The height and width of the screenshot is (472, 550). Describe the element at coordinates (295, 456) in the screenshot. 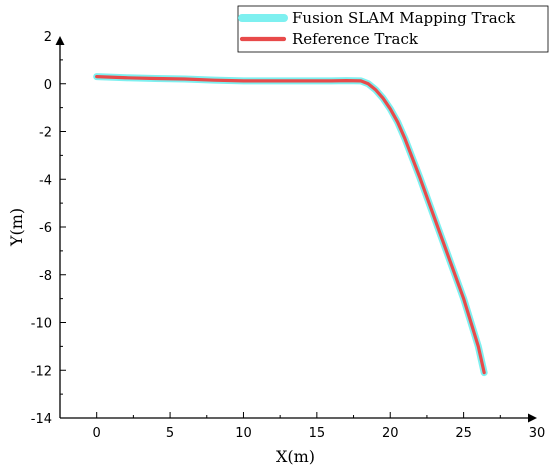

I see `x-axis-title: X(m)` at that location.